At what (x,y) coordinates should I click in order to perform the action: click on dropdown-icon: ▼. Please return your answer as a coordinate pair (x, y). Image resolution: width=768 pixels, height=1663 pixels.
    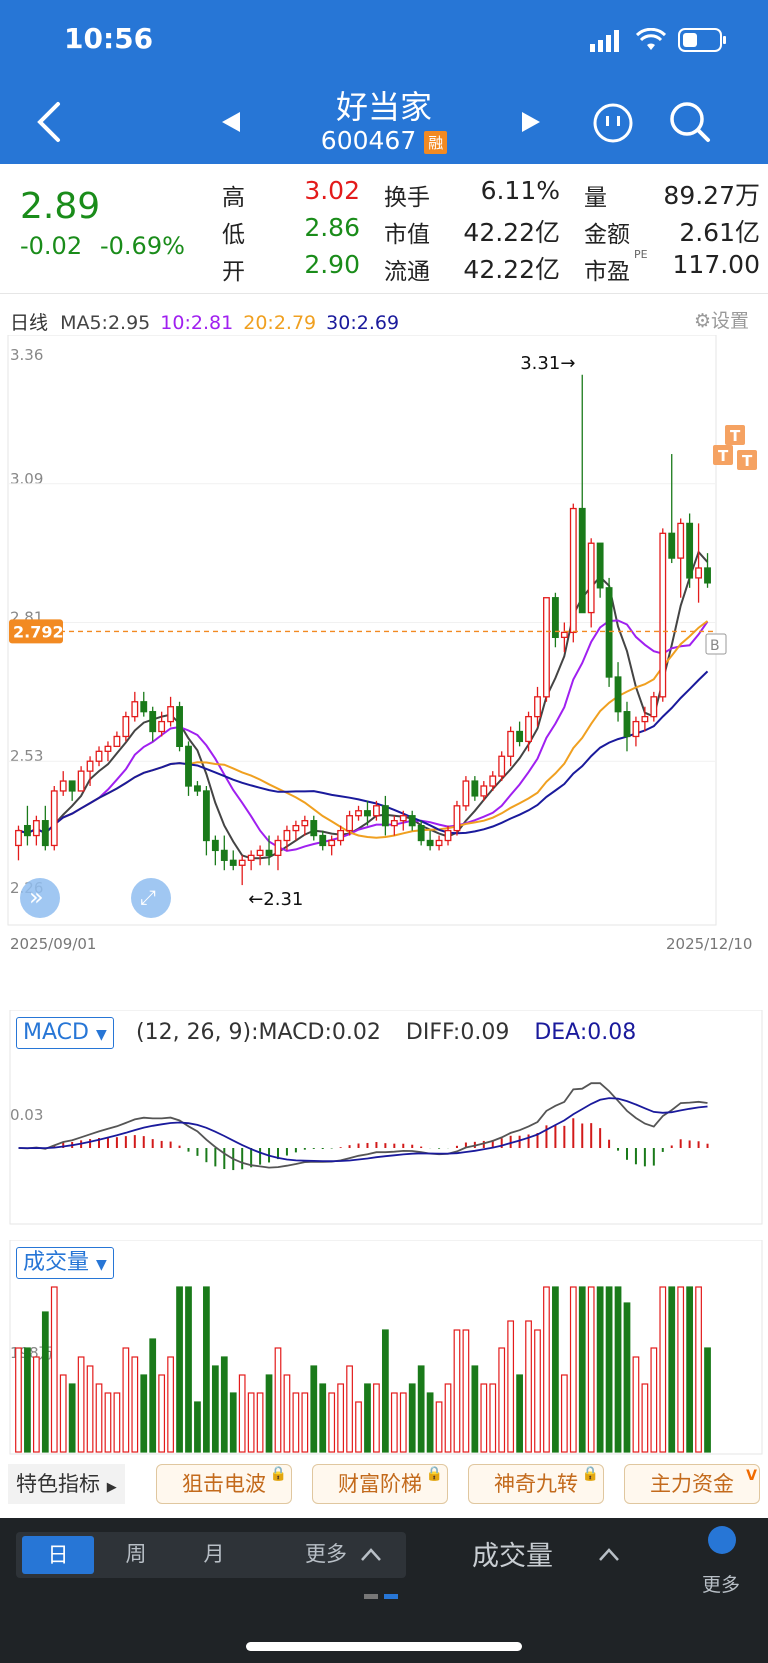
    Looking at the image, I should click on (101, 1035).